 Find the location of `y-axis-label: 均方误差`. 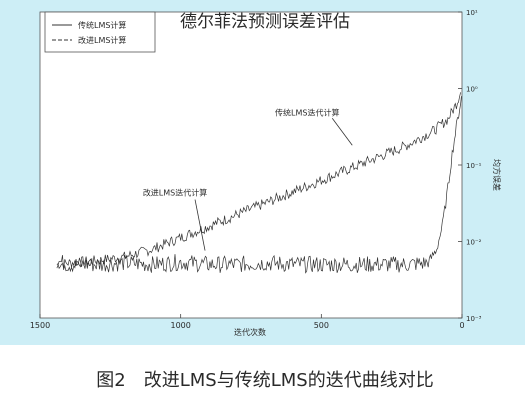

y-axis-label: 均方误差 is located at coordinates (497, 175).